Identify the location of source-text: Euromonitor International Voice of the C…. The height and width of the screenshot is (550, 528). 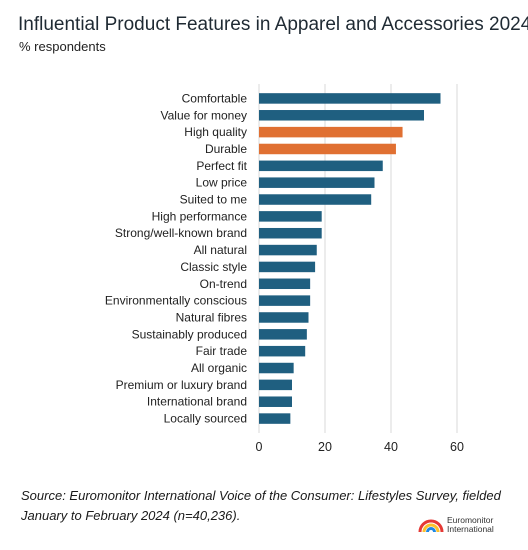
(261, 505).